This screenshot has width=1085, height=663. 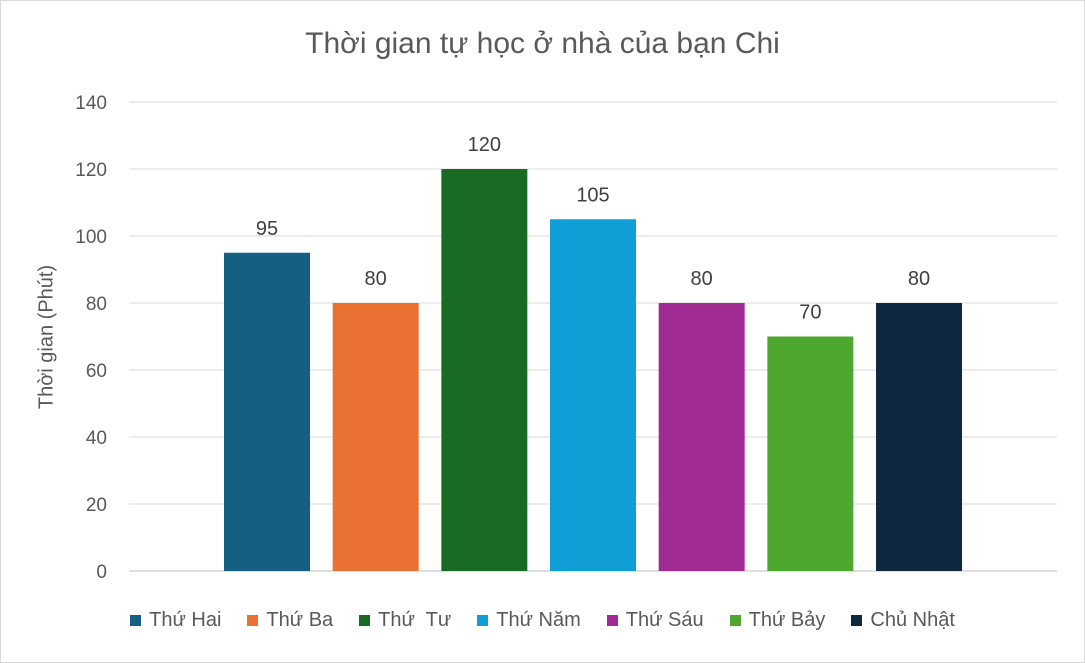 I want to click on legend-label: Thứ Hai, so click(x=185, y=620).